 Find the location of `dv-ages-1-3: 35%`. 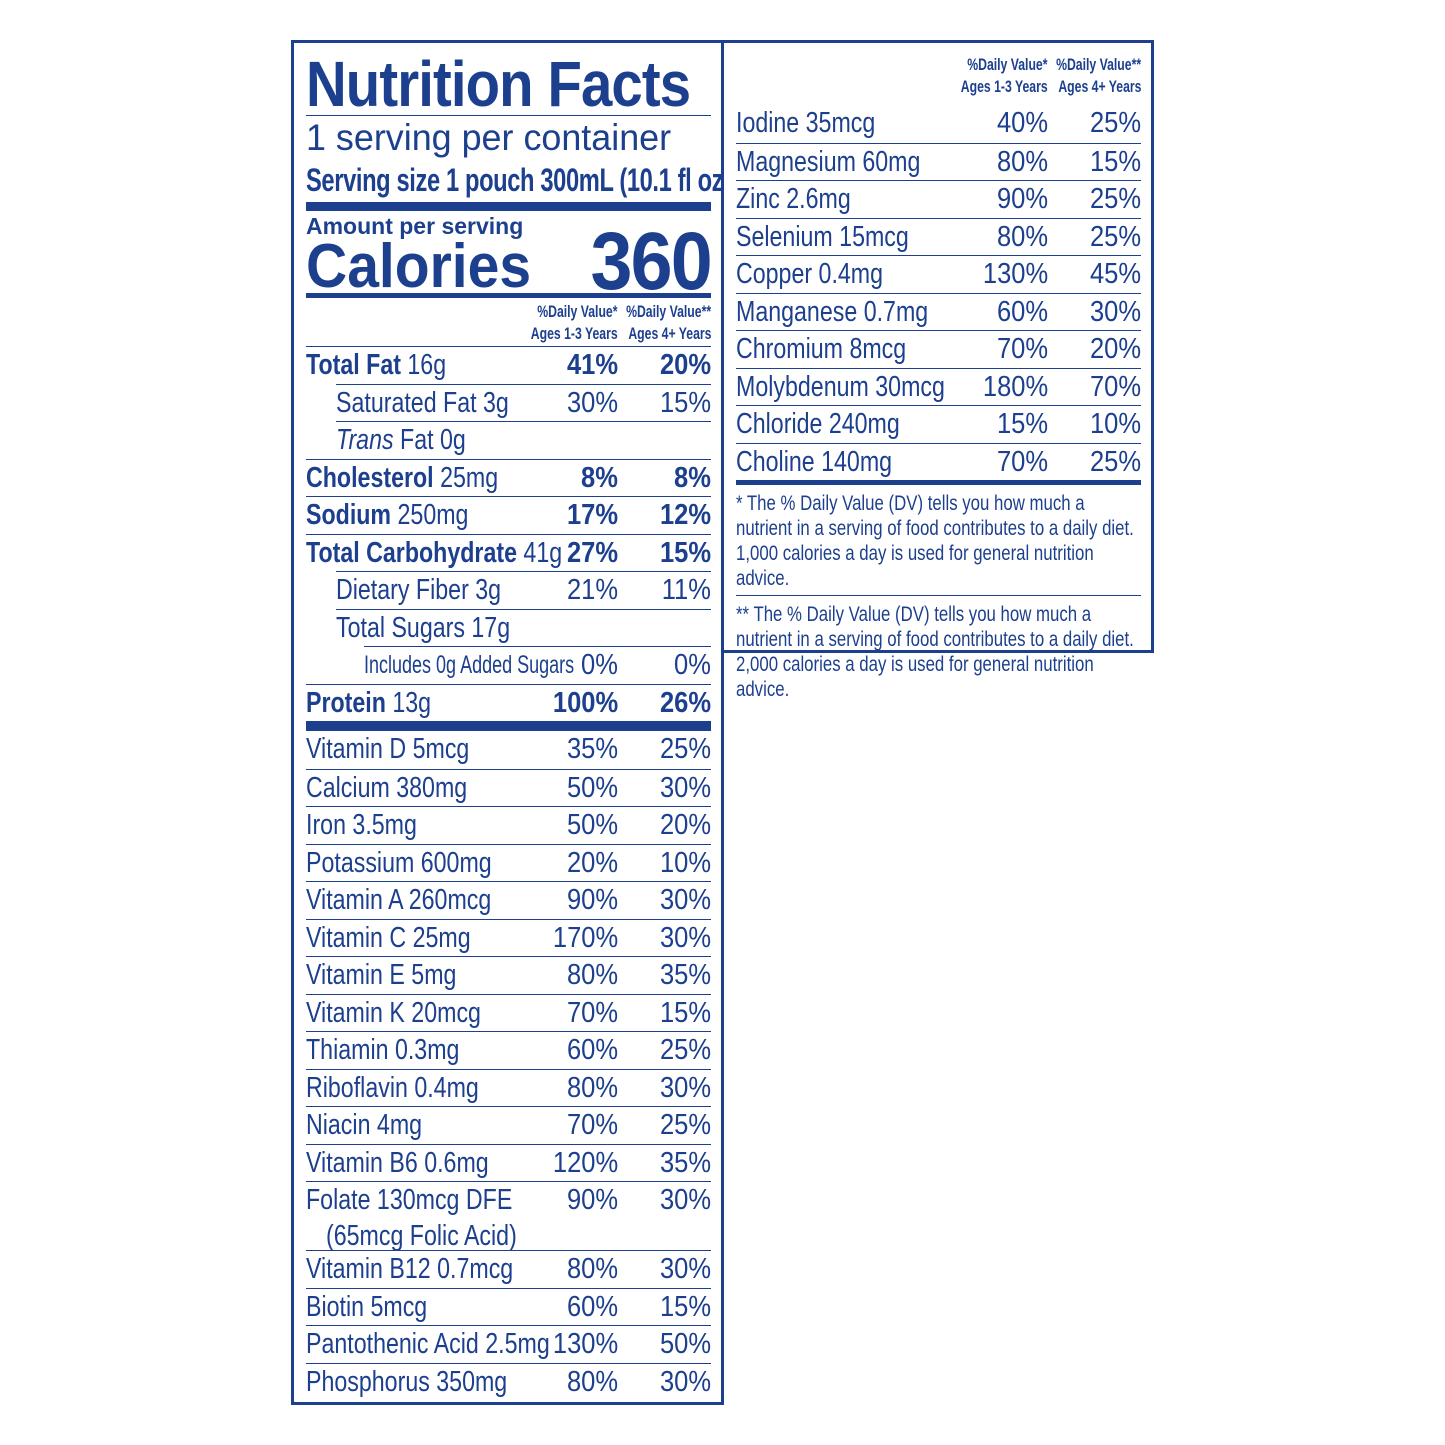

dv-ages-1-3: 35% is located at coordinates (589, 749).